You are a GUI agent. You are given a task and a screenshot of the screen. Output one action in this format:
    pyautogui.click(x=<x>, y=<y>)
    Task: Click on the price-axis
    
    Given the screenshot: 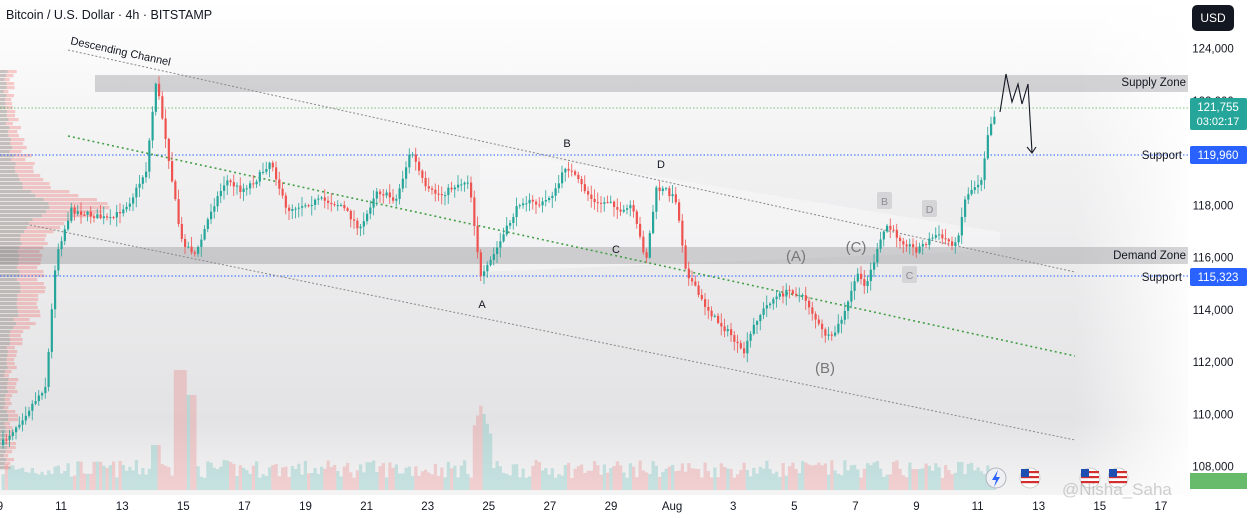 What is the action you would take?
    pyautogui.click(x=1221, y=259)
    